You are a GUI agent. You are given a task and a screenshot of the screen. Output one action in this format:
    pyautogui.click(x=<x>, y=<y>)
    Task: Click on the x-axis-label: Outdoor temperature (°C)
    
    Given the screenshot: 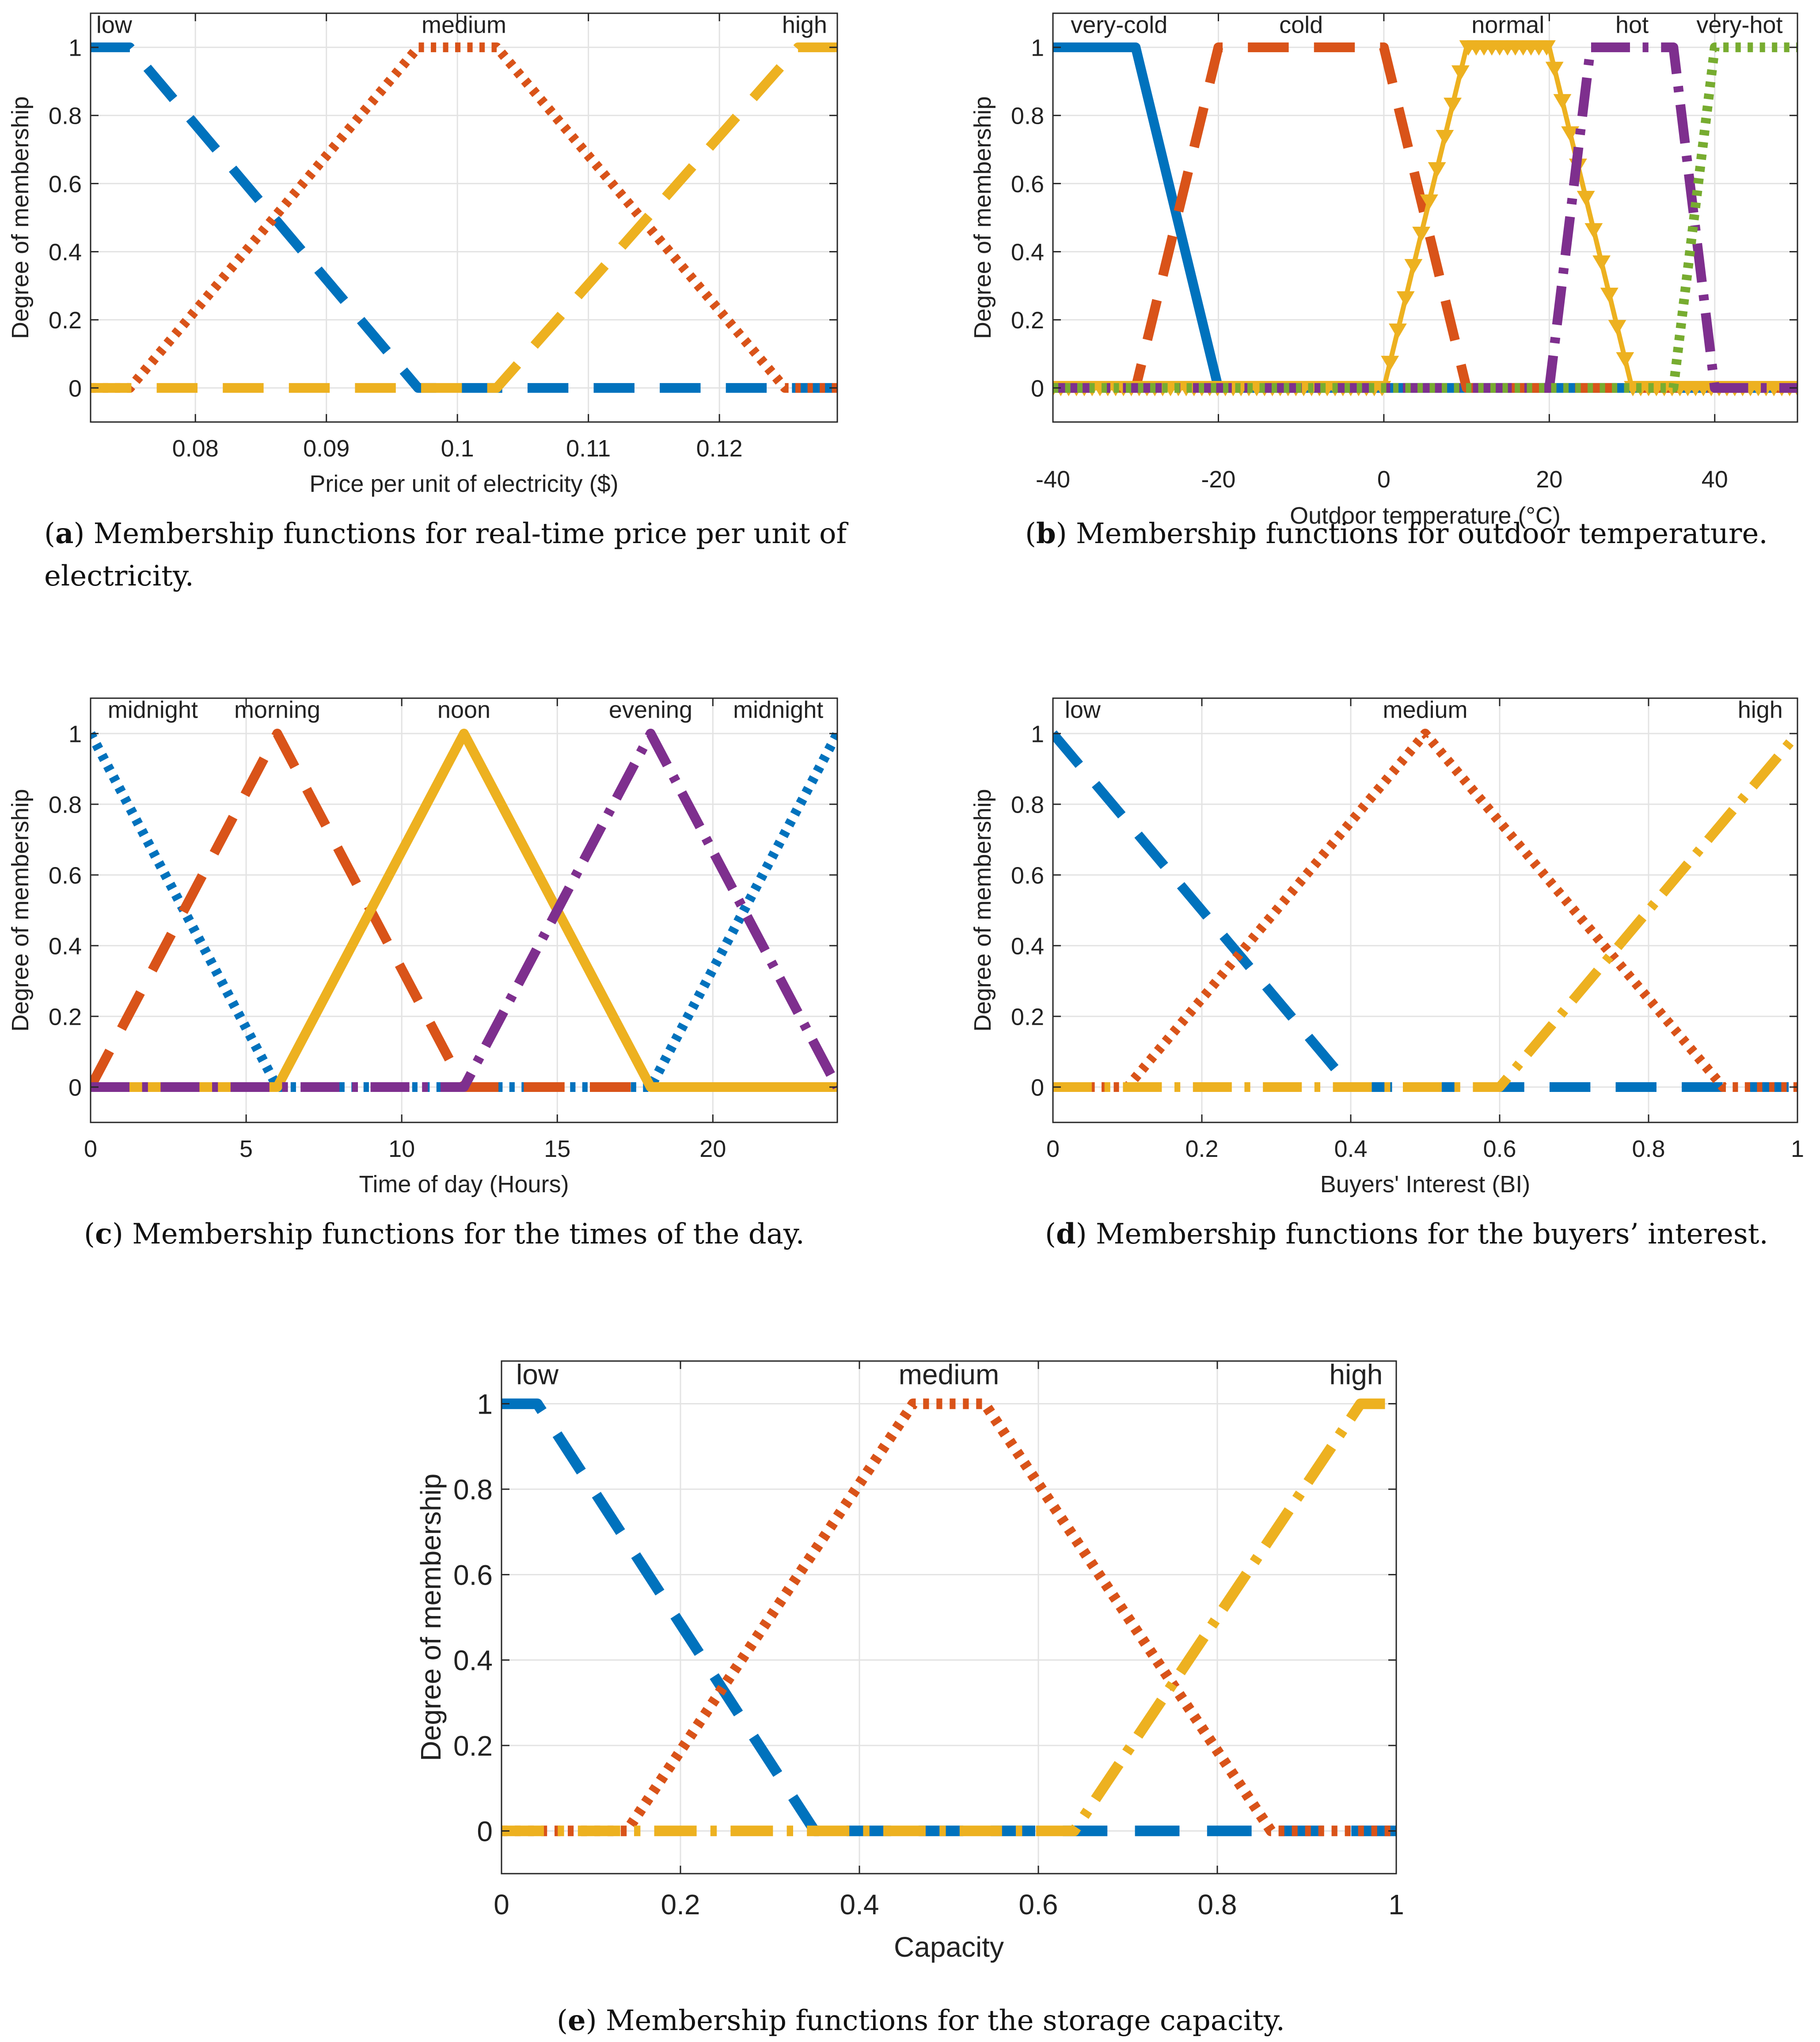 What is the action you would take?
    pyautogui.click(x=1425, y=515)
    